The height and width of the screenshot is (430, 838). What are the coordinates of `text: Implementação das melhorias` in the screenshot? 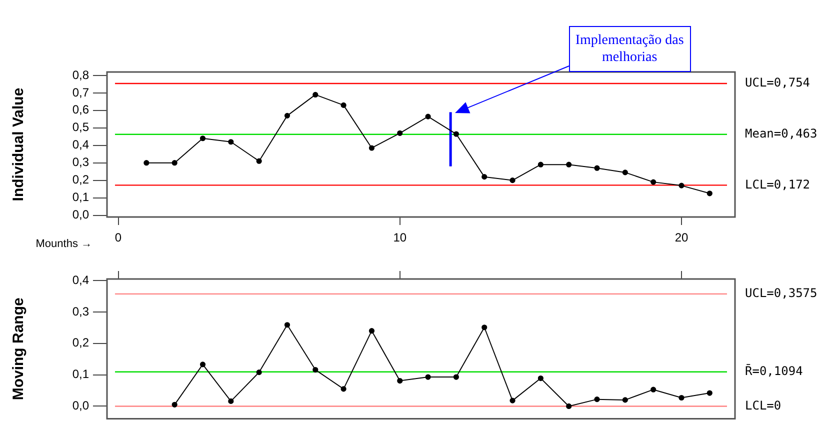 It's located at (629, 49).